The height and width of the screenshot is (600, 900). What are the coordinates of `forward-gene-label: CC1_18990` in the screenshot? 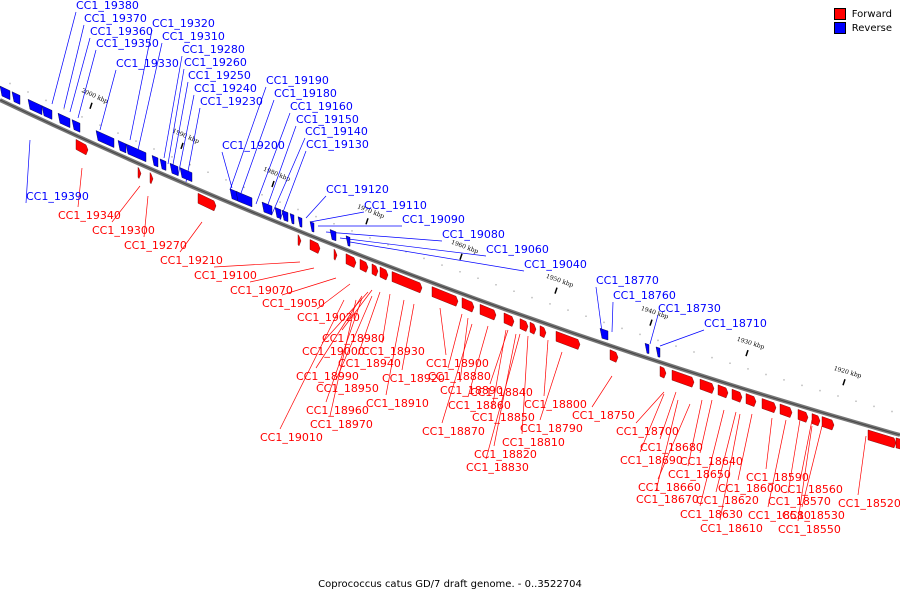 It's located at (327, 376).